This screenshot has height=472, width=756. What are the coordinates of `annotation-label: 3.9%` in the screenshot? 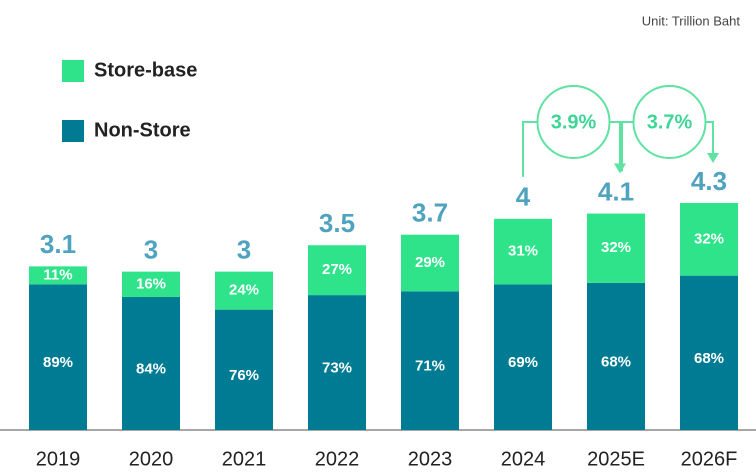 It's located at (574, 122).